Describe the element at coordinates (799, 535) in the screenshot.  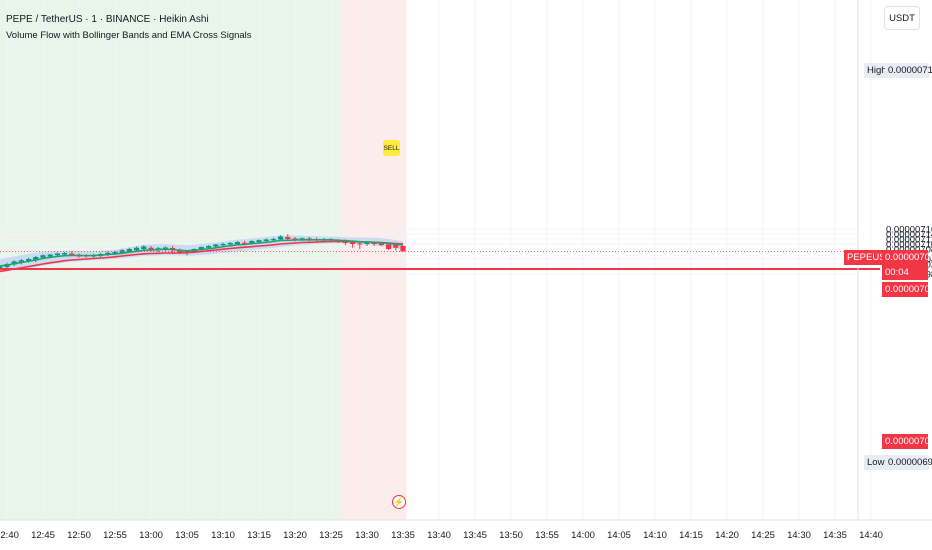
I see `time-tick-label: 14:30` at that location.